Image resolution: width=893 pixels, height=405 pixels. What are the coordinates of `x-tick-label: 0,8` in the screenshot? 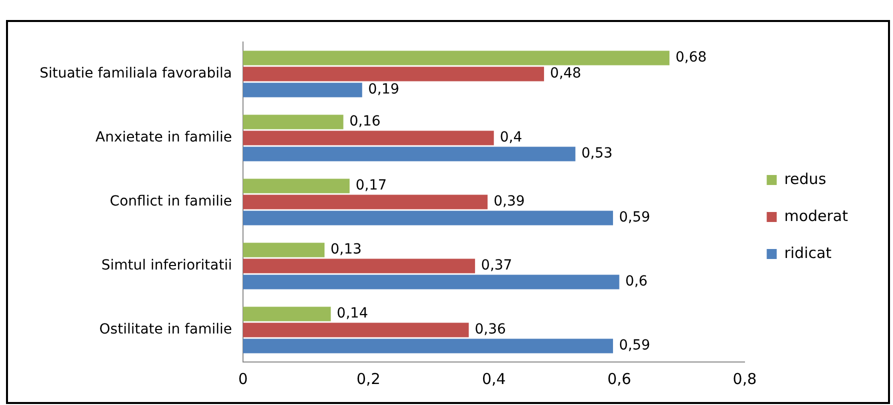 It's located at (744, 379).